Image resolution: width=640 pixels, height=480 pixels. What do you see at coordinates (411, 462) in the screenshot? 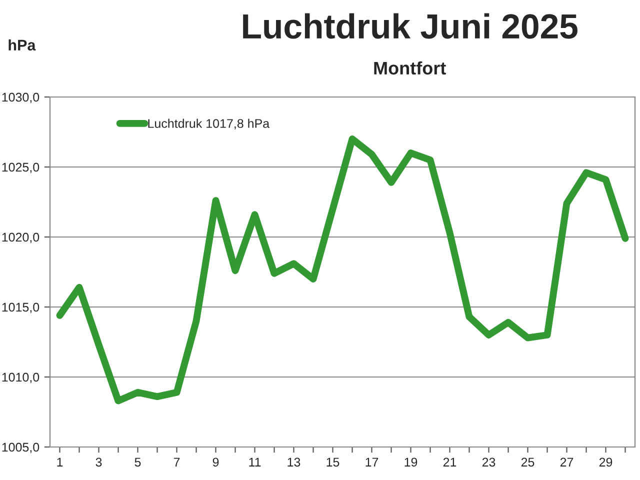
I see `x-tick-label: 19` at bounding box center [411, 462].